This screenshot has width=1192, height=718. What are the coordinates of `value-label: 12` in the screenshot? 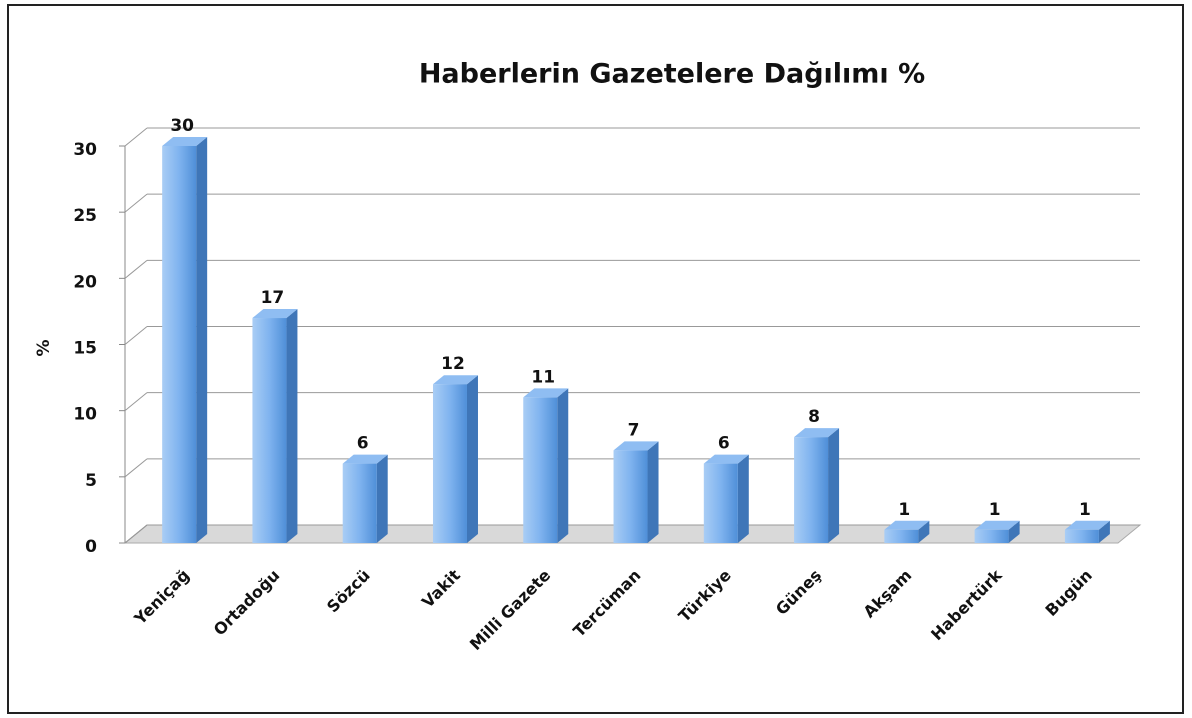 It's located at (453, 364).